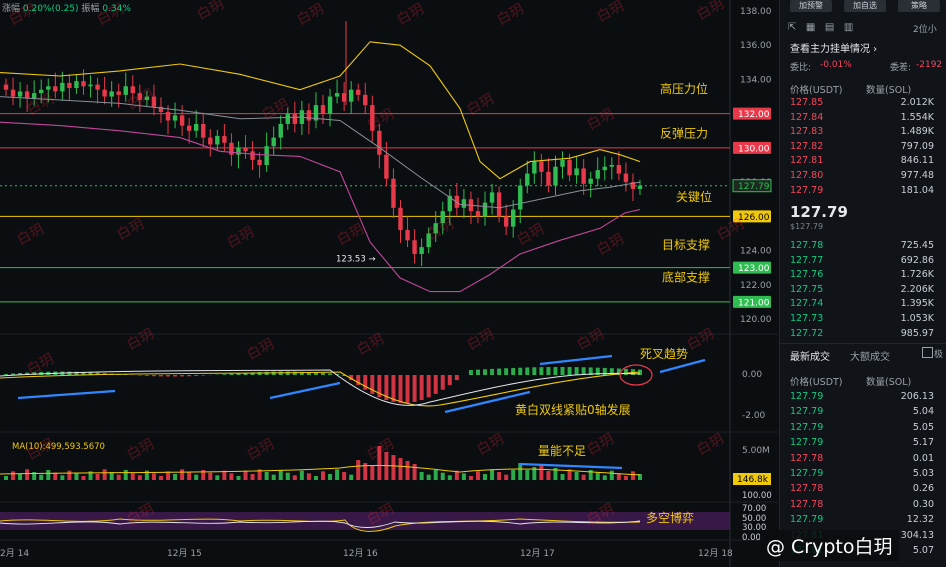  I want to click on ask-price: 127.84, so click(807, 117).